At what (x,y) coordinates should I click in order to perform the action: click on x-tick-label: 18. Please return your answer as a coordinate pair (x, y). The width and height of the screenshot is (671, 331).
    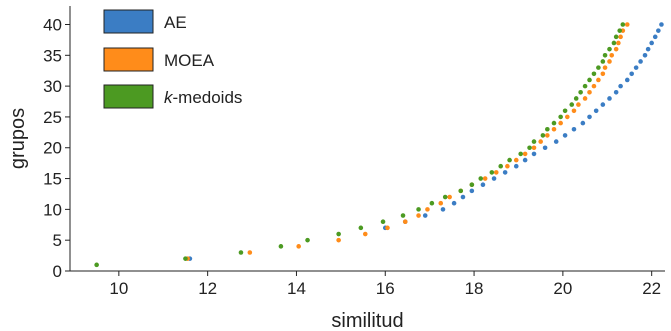
    Looking at the image, I should click on (474, 288).